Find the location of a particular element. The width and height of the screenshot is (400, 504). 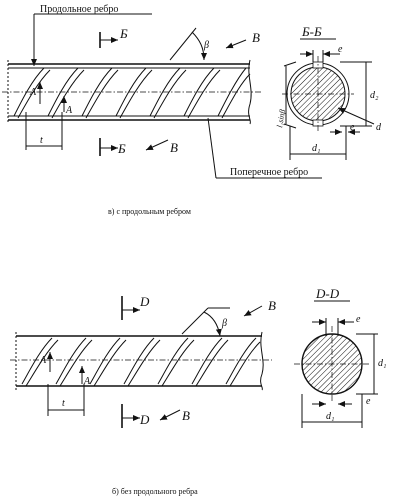

dim-d-a: d is located at coordinates (379, 127).